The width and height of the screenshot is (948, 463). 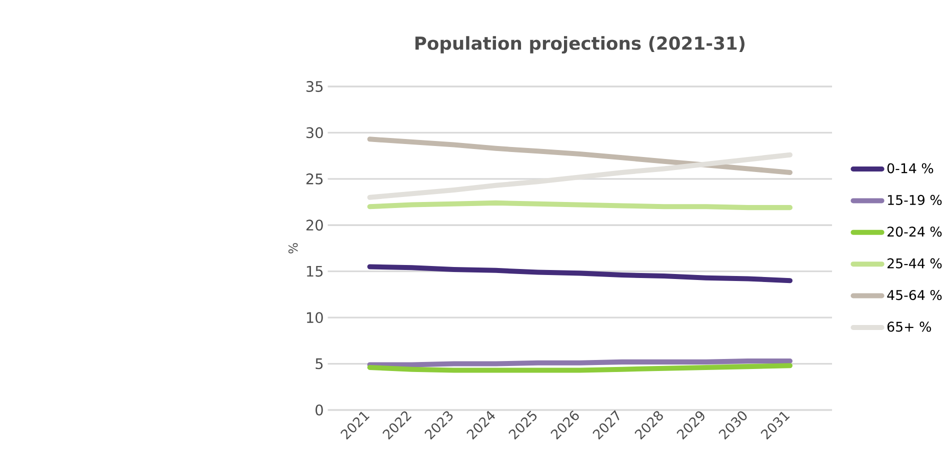 What do you see at coordinates (314, 271) in the screenshot?
I see `y-tick-label: 15` at bounding box center [314, 271].